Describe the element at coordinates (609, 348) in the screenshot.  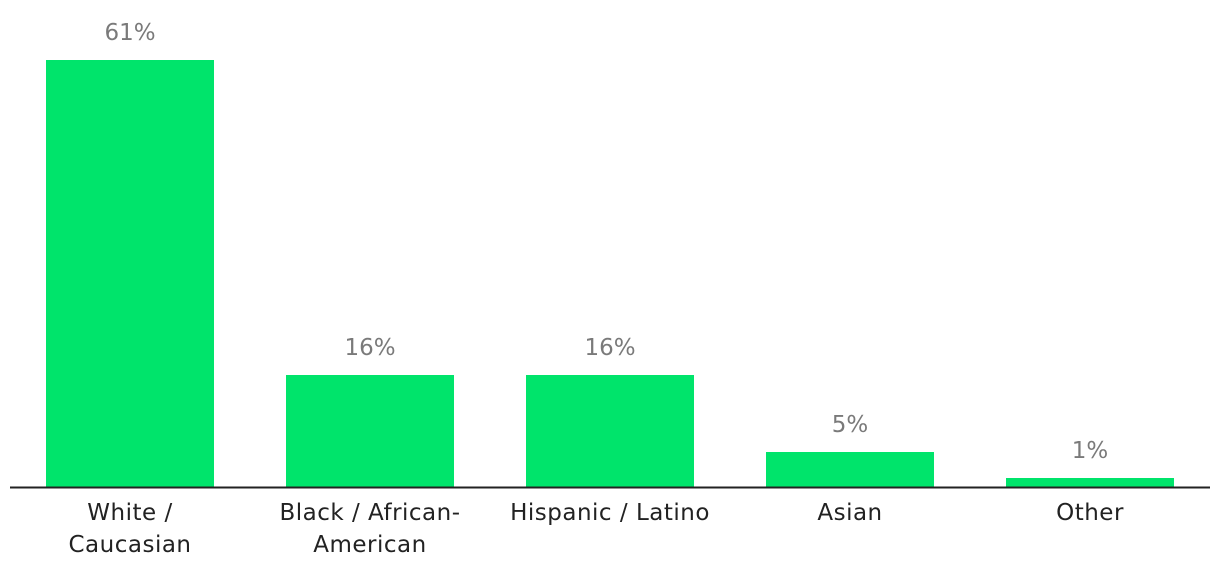
I see `value-label-2: 16%` at that location.